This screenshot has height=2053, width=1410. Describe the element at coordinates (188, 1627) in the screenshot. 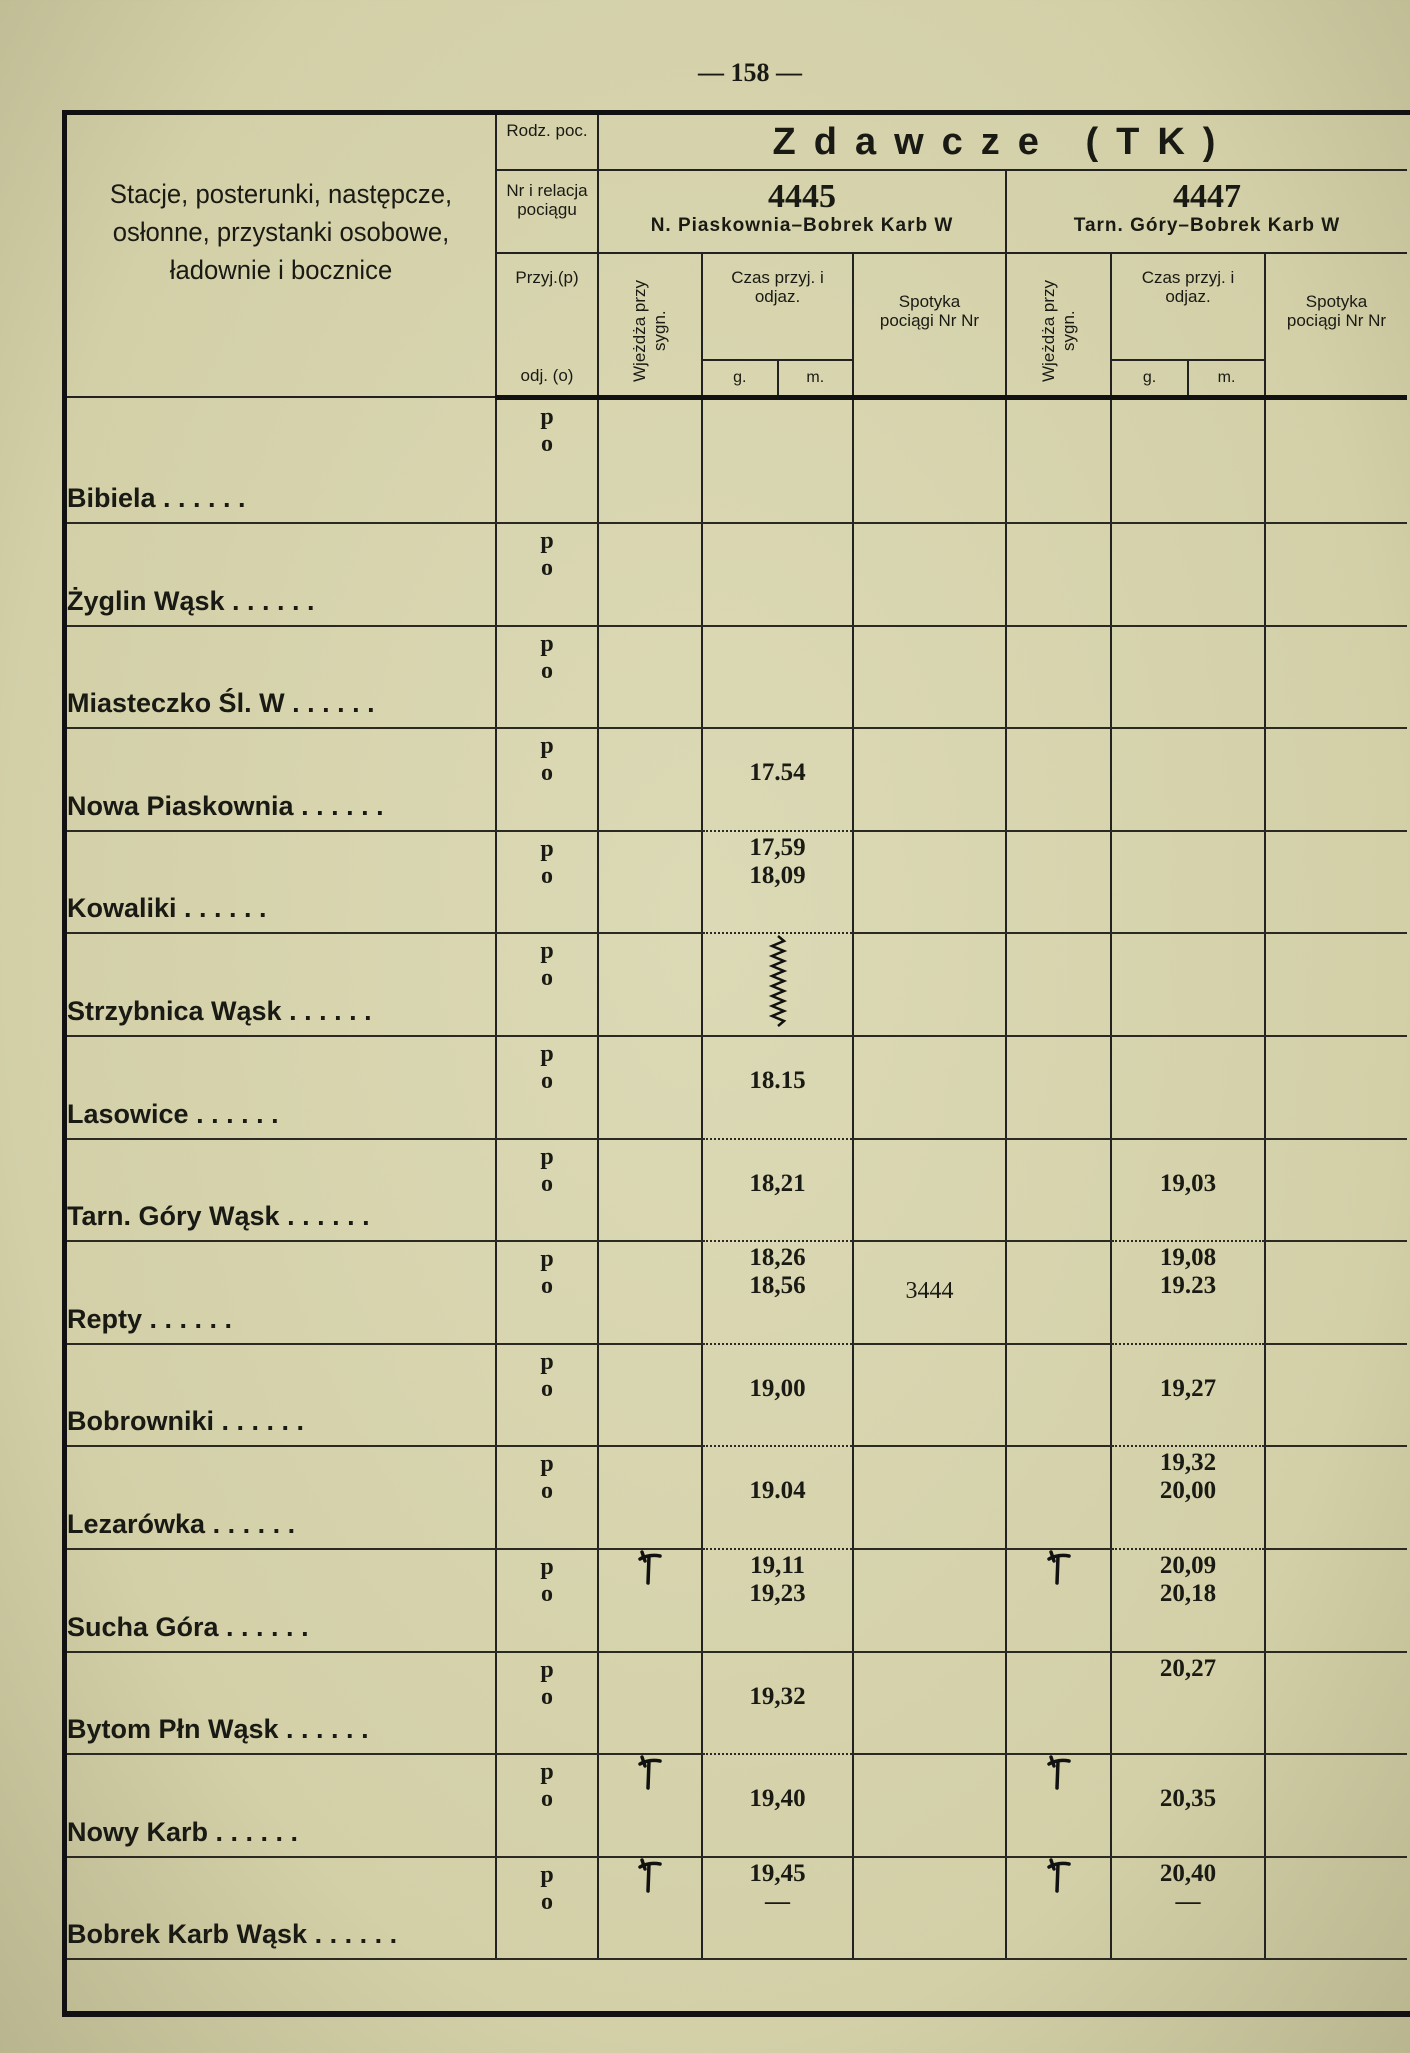

I see `station-name: Sucha Góra` at that location.